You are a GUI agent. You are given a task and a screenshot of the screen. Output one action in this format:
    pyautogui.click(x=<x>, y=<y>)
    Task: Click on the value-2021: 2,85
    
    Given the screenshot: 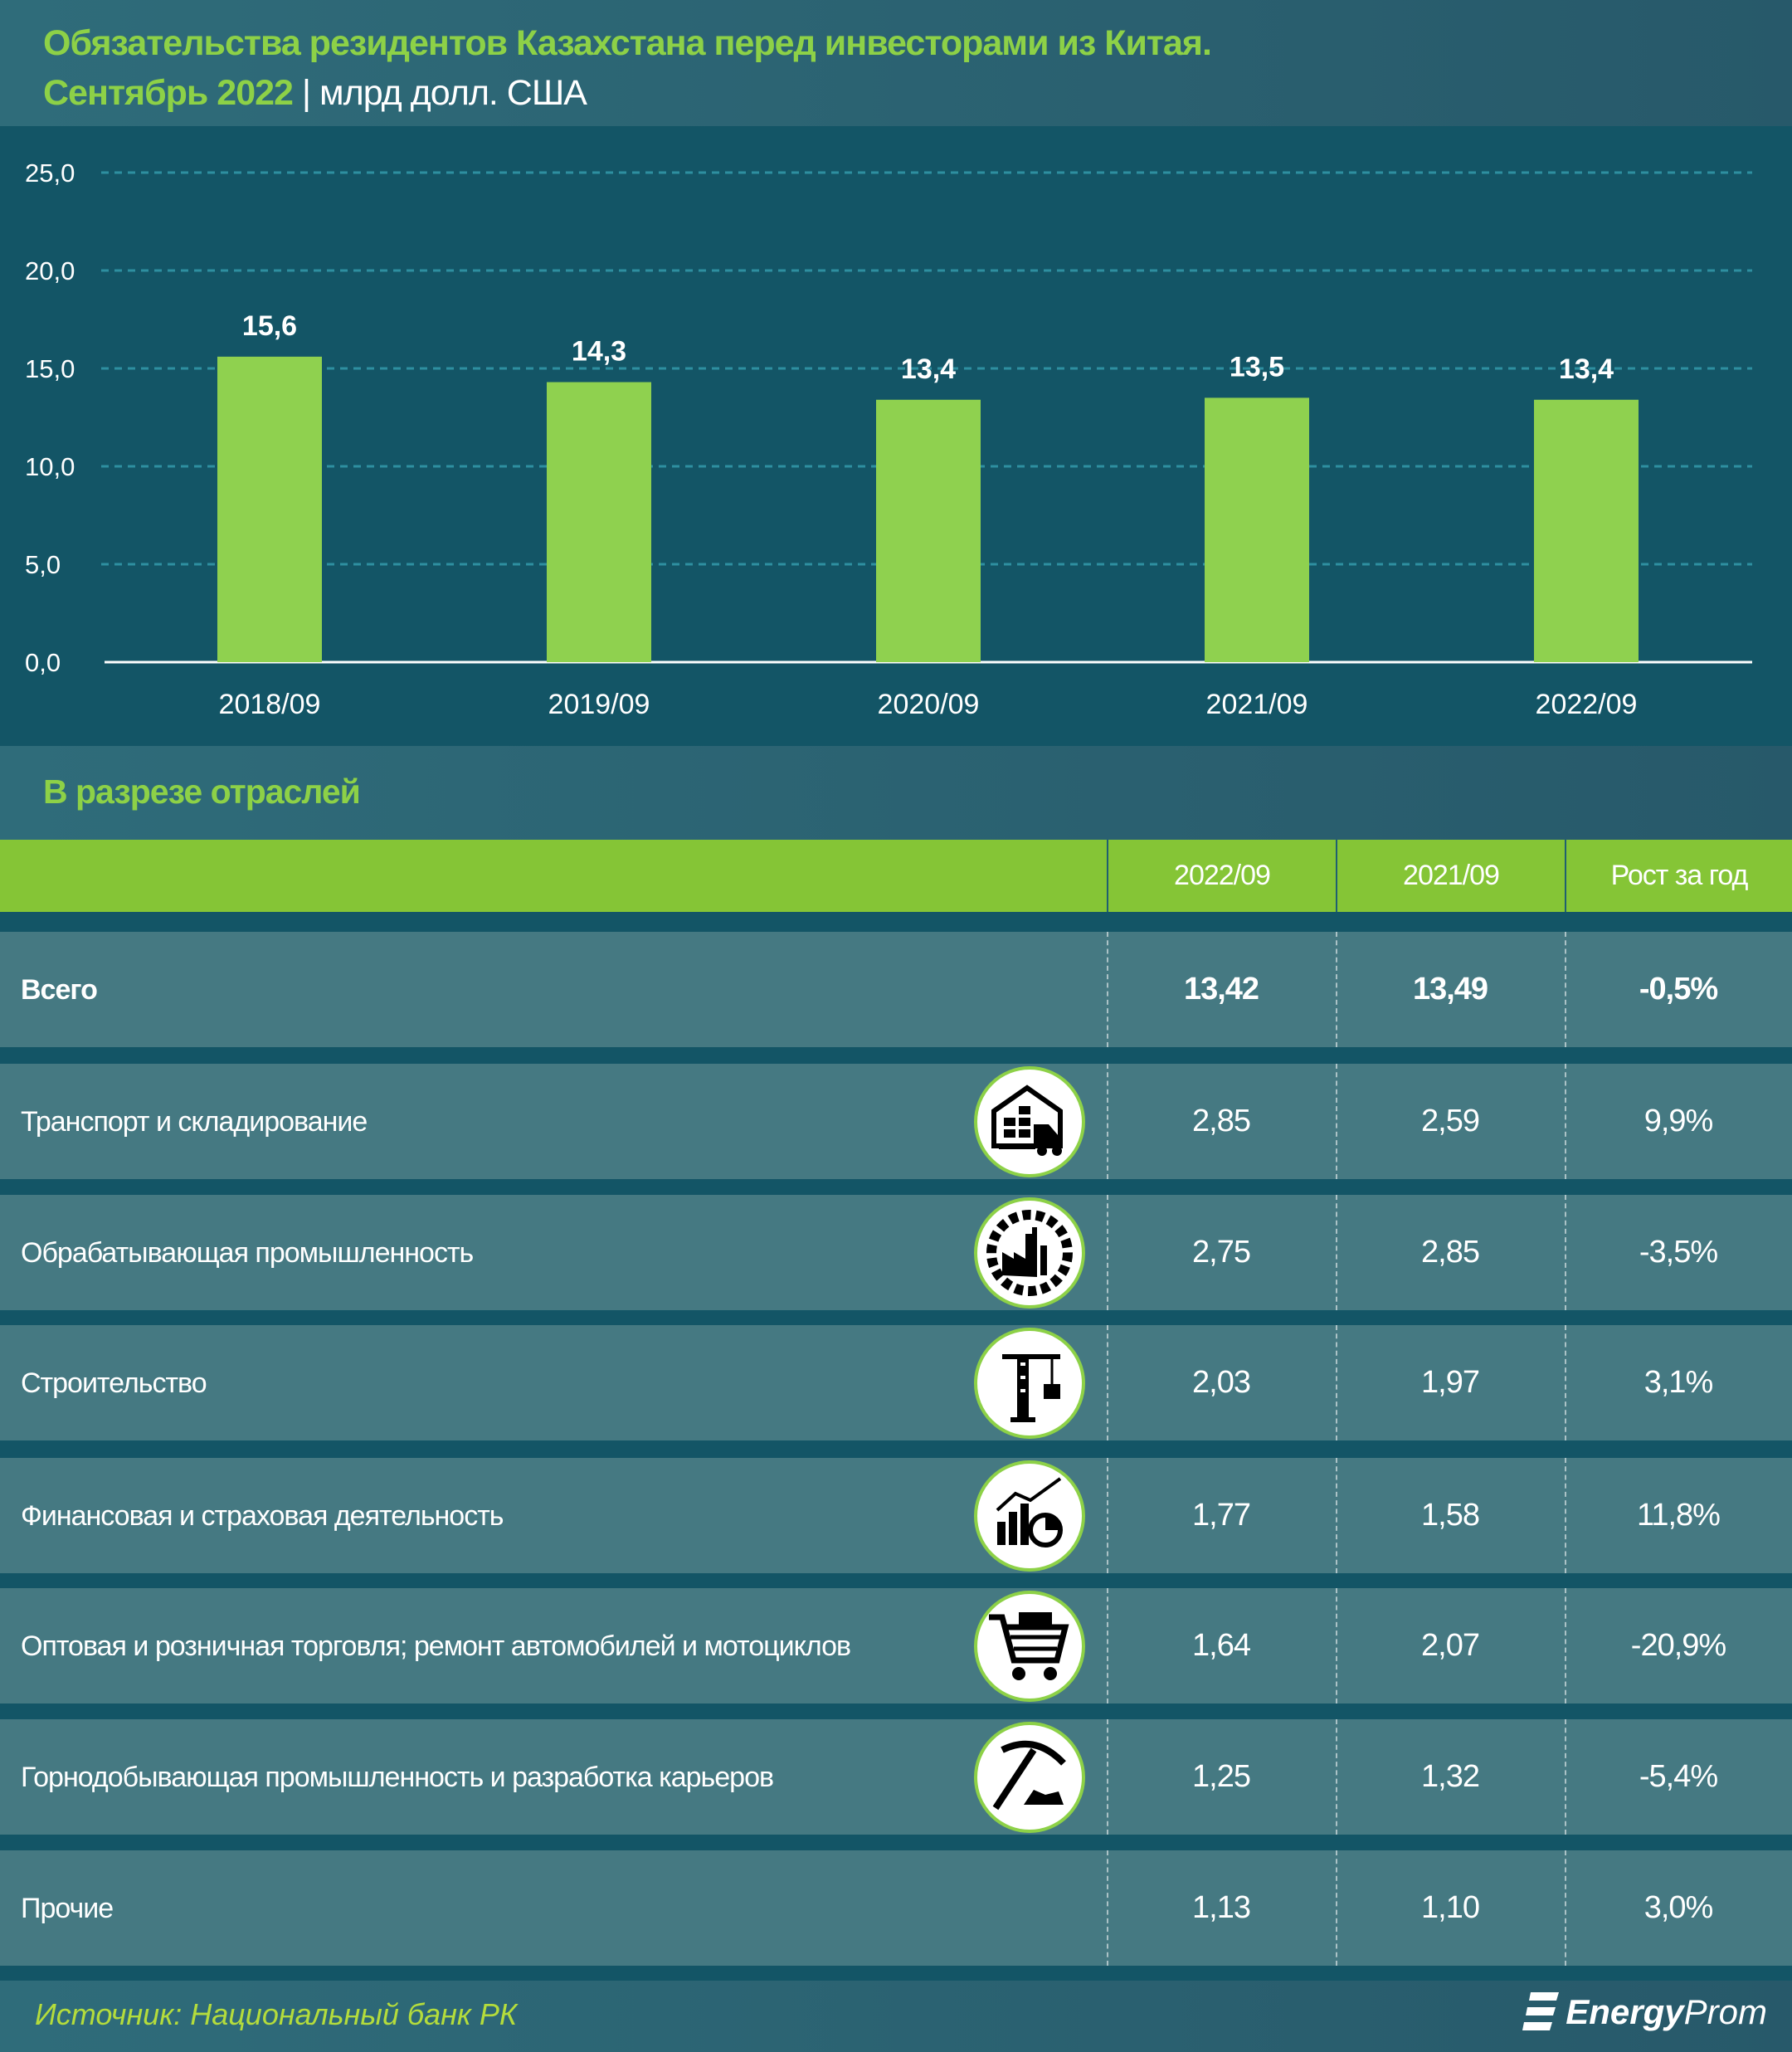 What is the action you would take?
    pyautogui.click(x=1450, y=1252)
    